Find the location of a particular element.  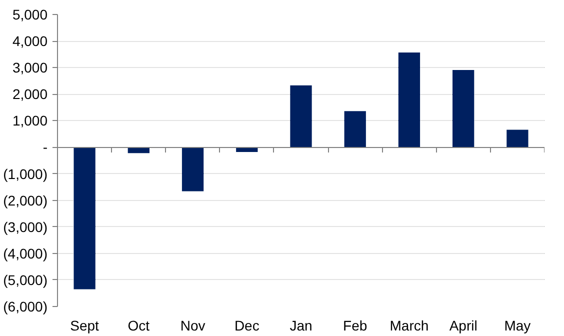

y-tick-label: 1,000 is located at coordinates (30, 120).